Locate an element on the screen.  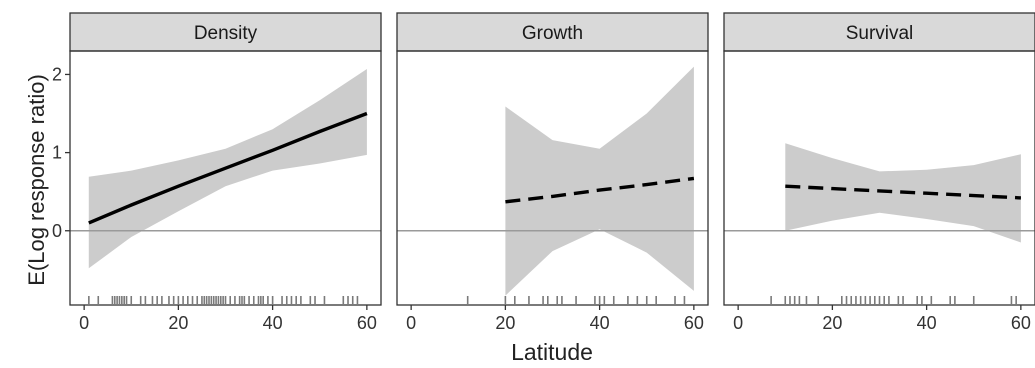
y-axis-title: E(Log response ratio) is located at coordinates (36, 180).